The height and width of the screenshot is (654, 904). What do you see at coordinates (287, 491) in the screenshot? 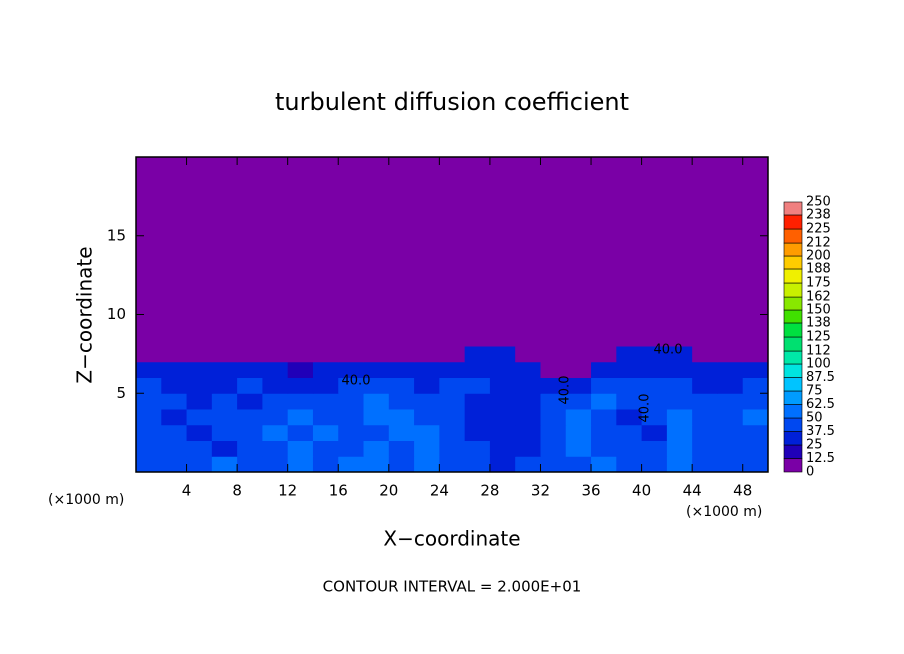
I see `x-tick-label: 12` at bounding box center [287, 491].